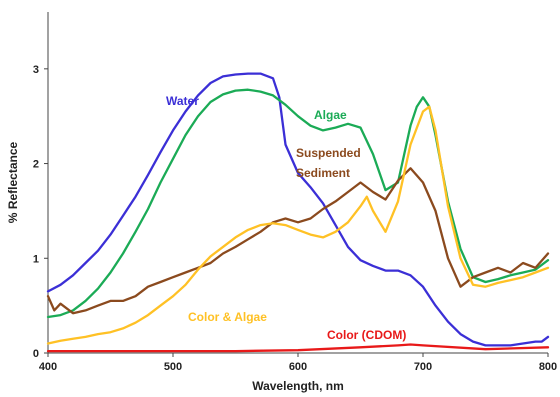 Image resolution: width=560 pixels, height=397 pixels. I want to click on y-axis-title: % Reflectance, so click(13, 182).